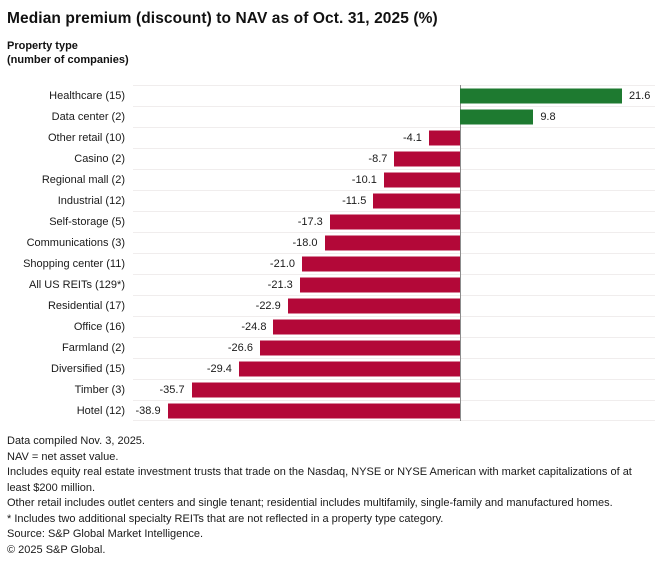  I want to click on category-label: Diversified (15), so click(88, 369).